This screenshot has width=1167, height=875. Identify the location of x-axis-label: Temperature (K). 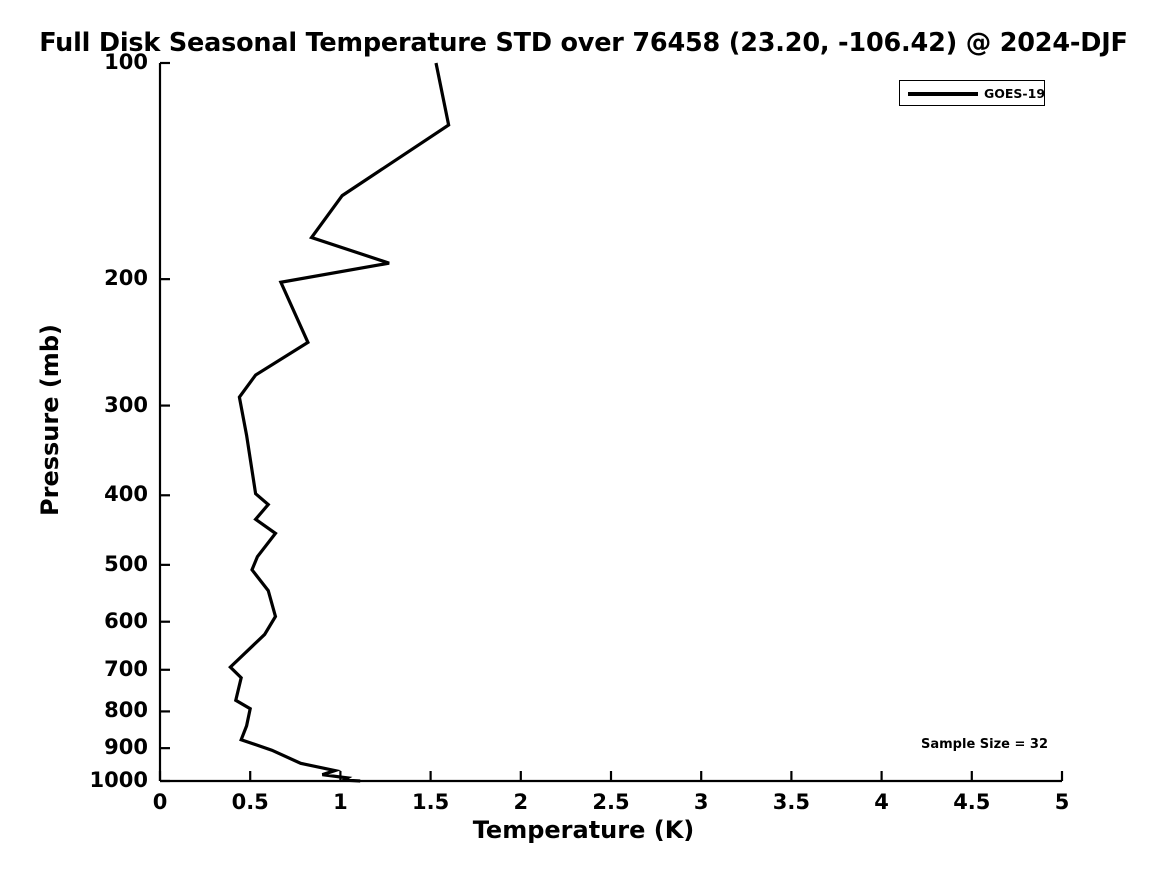
(583, 830).